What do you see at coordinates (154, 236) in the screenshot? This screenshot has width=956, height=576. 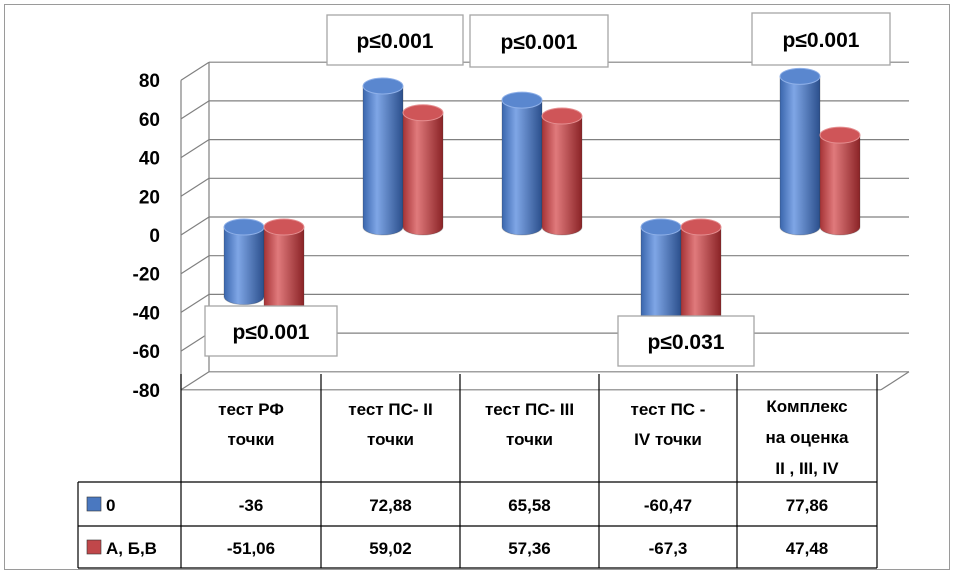 I see `y-tick-label: 0` at bounding box center [154, 236].